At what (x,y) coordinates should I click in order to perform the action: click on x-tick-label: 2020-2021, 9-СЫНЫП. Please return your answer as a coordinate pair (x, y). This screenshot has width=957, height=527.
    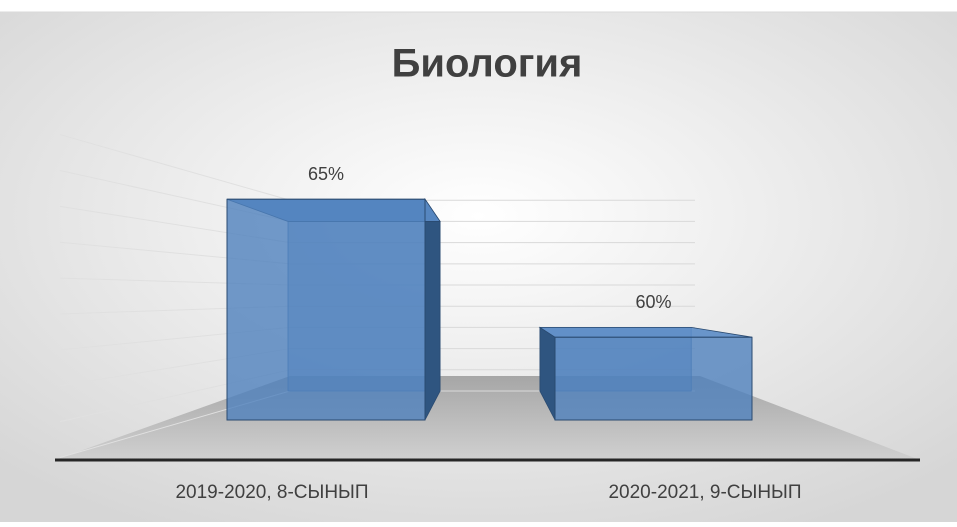
    Looking at the image, I should click on (704, 492).